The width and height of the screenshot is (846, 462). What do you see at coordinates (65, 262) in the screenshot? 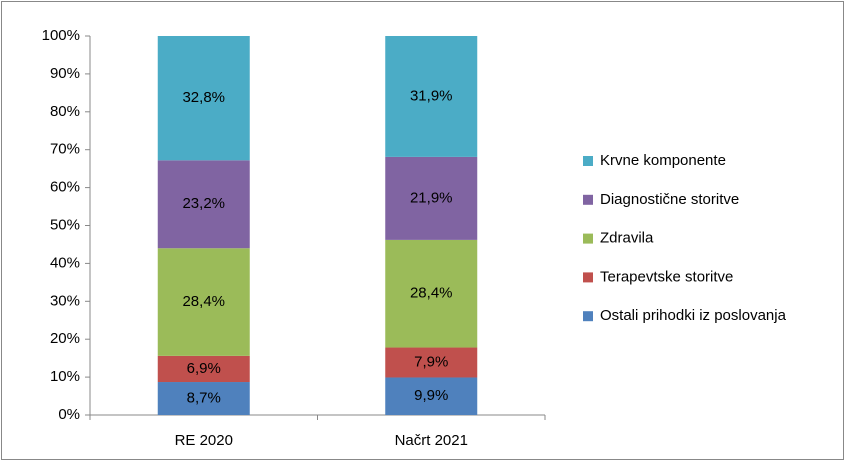
I see `y-tick-label: 40%` at bounding box center [65, 262].